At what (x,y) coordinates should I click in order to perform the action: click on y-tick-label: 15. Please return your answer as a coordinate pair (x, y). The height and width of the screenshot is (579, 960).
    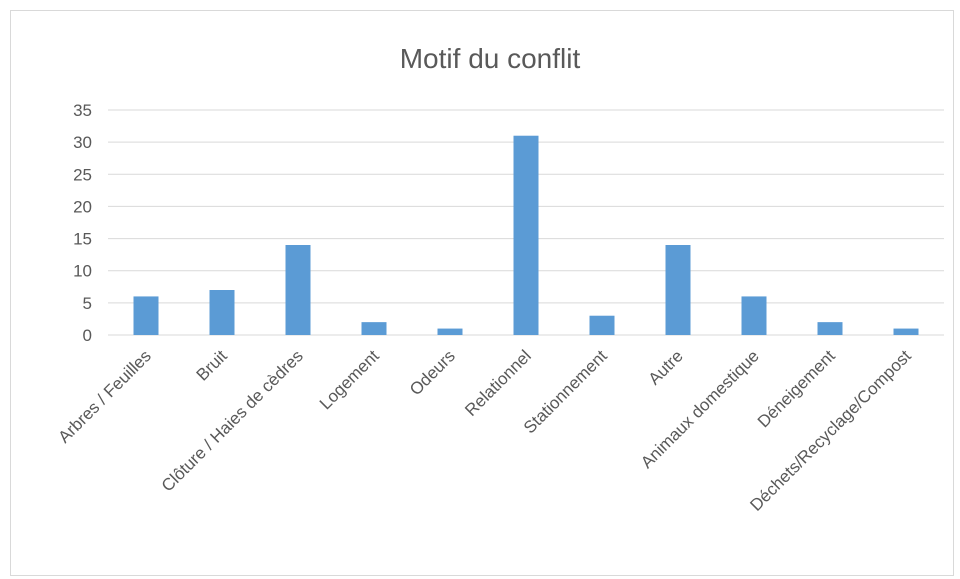
    Looking at the image, I should click on (82, 239).